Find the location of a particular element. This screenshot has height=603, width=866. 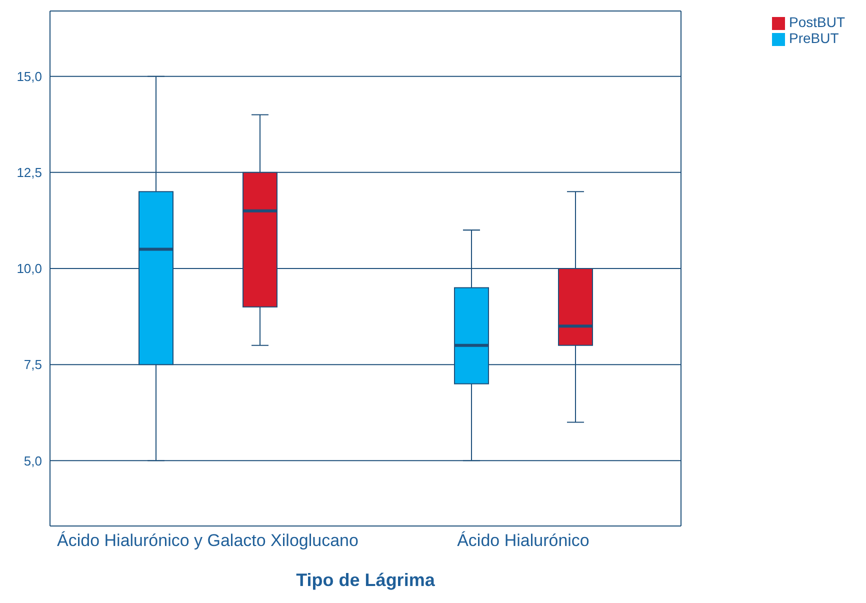

y-tick-label: 7,5 is located at coordinates (33, 364).